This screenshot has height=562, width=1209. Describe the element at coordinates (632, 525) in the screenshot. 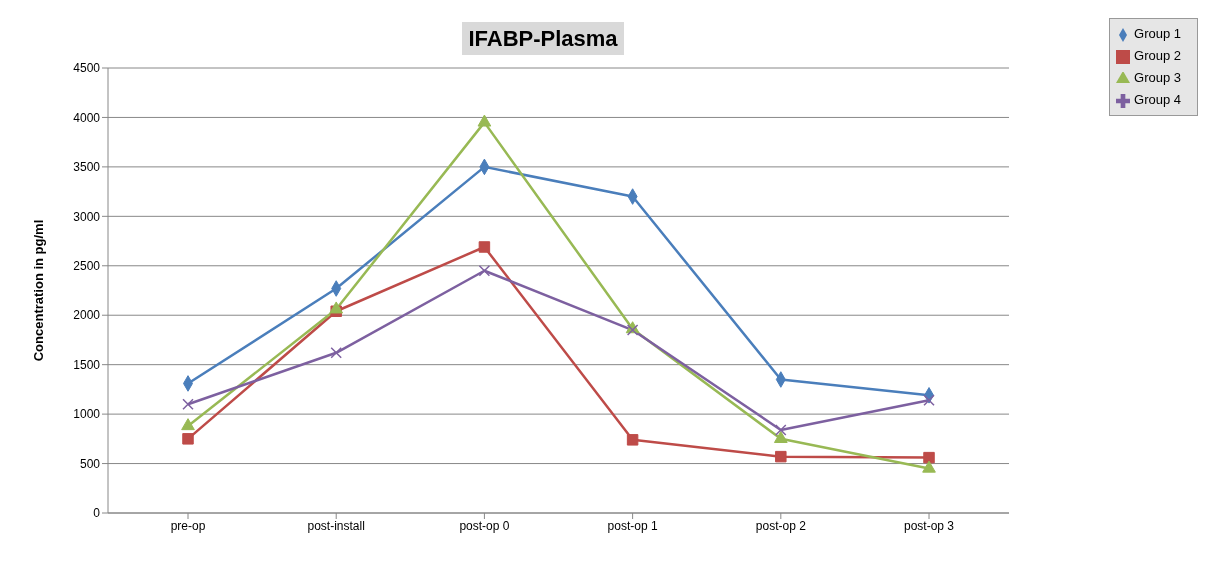

I see `x-tick-label: post-op 1` at that location.